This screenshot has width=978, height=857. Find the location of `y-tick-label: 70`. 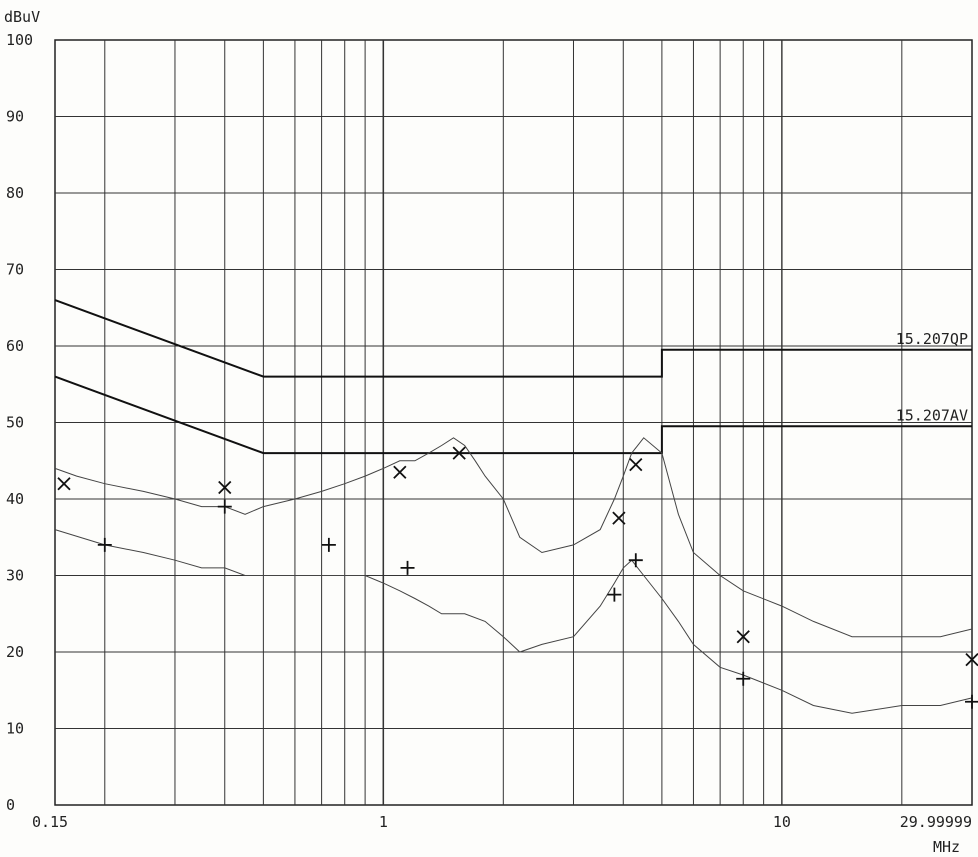

y-tick-label: 70 is located at coordinates (15, 270).